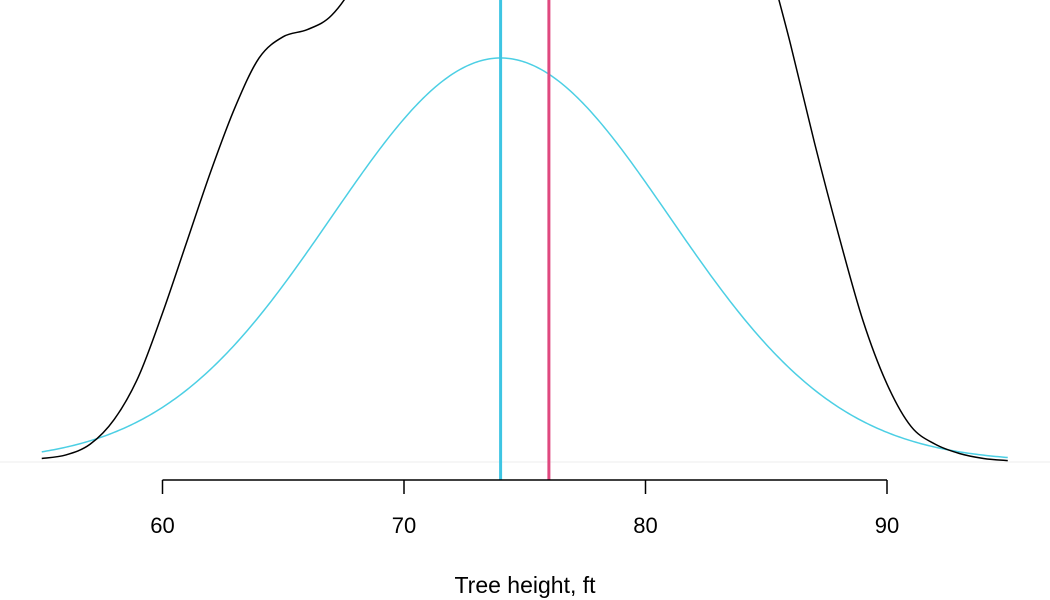 The width and height of the screenshot is (1050, 600). Describe the element at coordinates (887, 525) in the screenshot. I see `x-tick-label: 90` at that location.